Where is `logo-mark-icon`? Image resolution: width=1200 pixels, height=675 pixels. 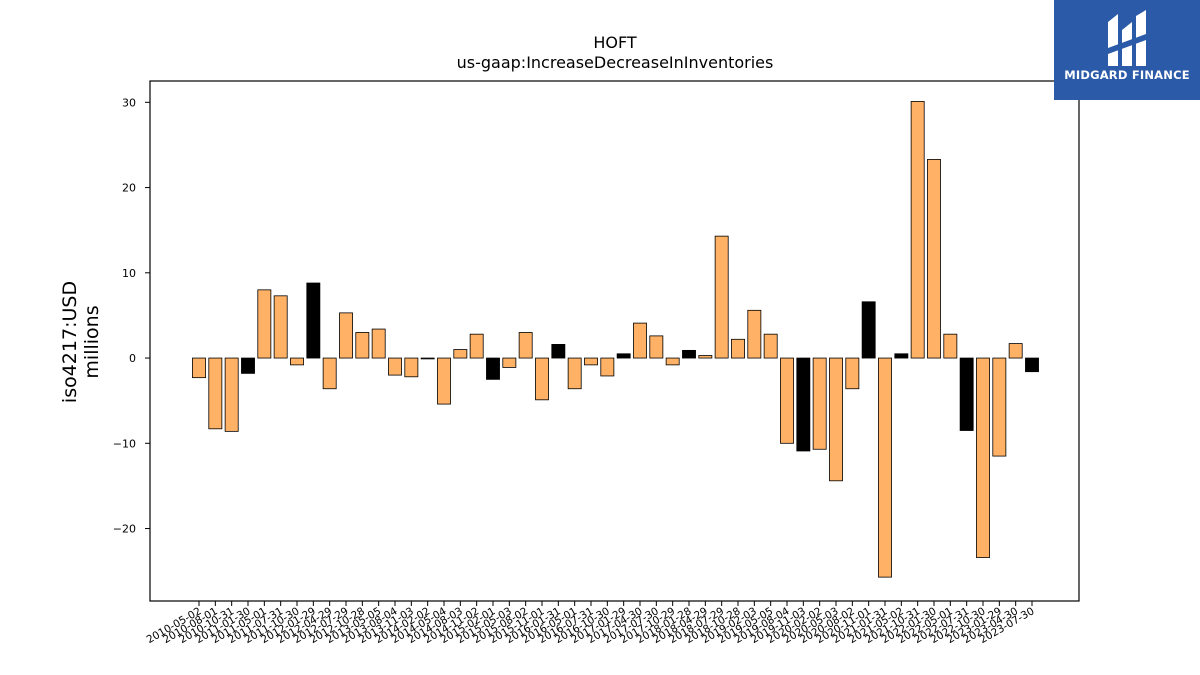 logo-mark-icon is located at coordinates (1127, 38).